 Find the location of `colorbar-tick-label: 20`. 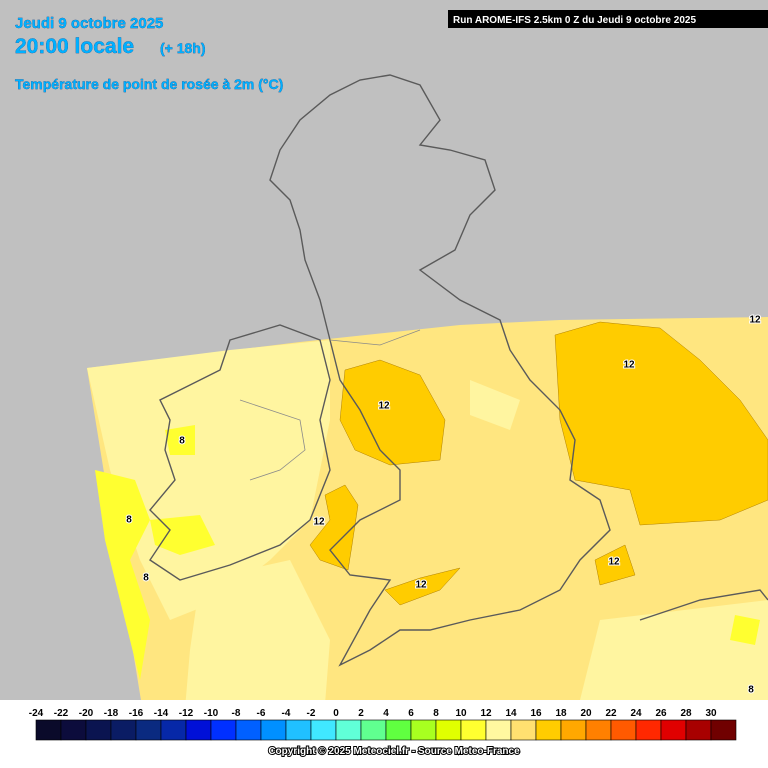

colorbar-tick-label: 20 is located at coordinates (586, 713).